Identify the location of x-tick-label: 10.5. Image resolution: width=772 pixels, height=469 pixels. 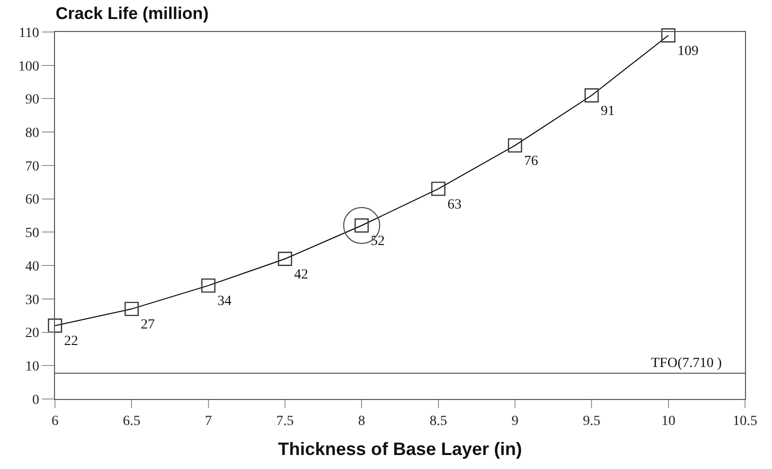
(745, 421).